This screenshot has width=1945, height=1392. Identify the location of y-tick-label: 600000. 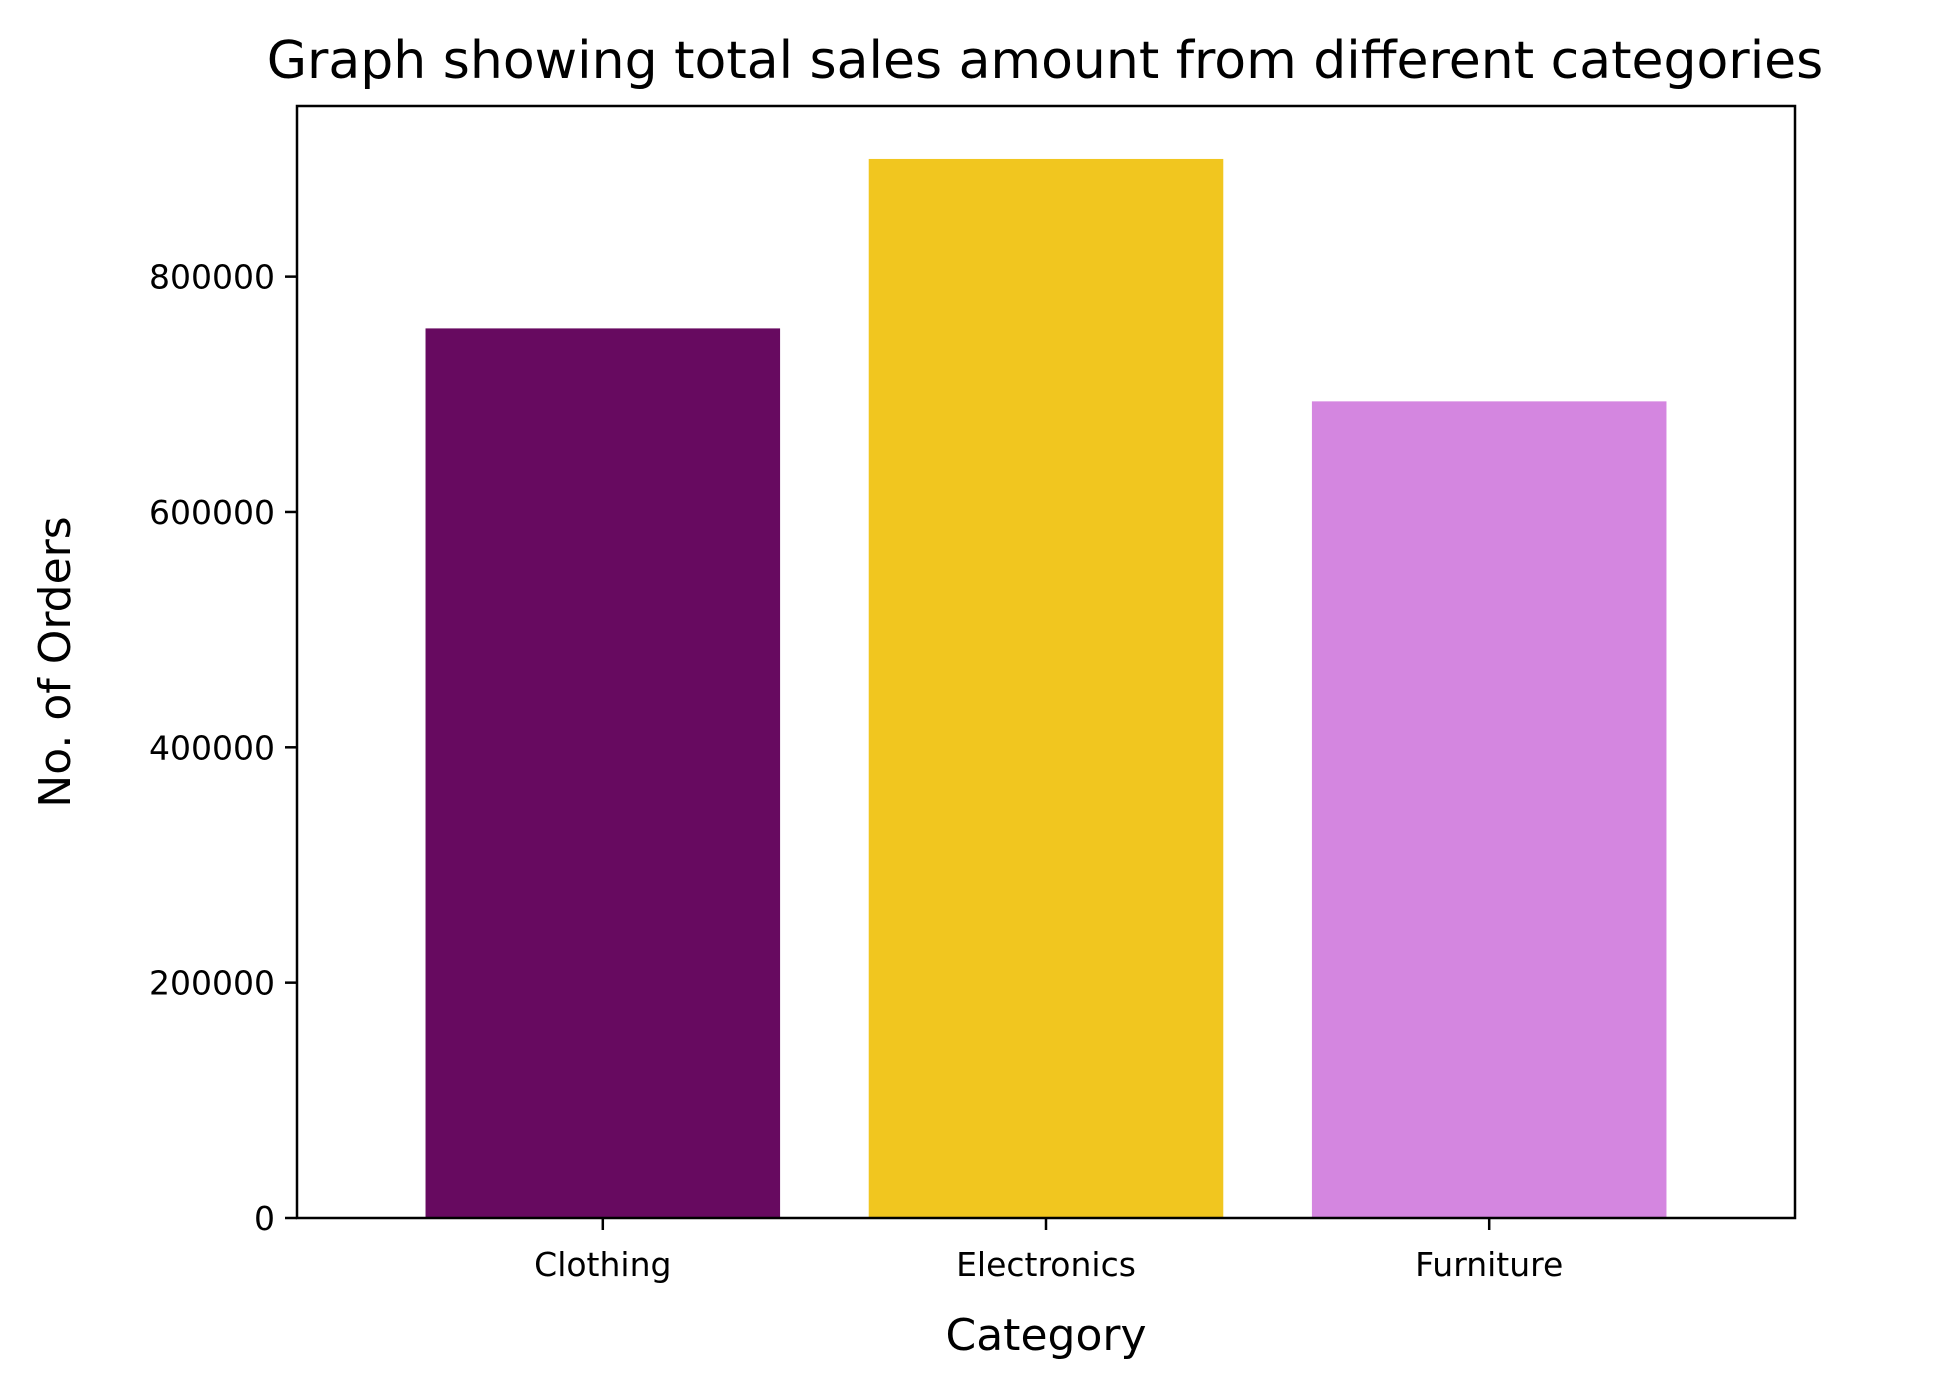
(212, 512).